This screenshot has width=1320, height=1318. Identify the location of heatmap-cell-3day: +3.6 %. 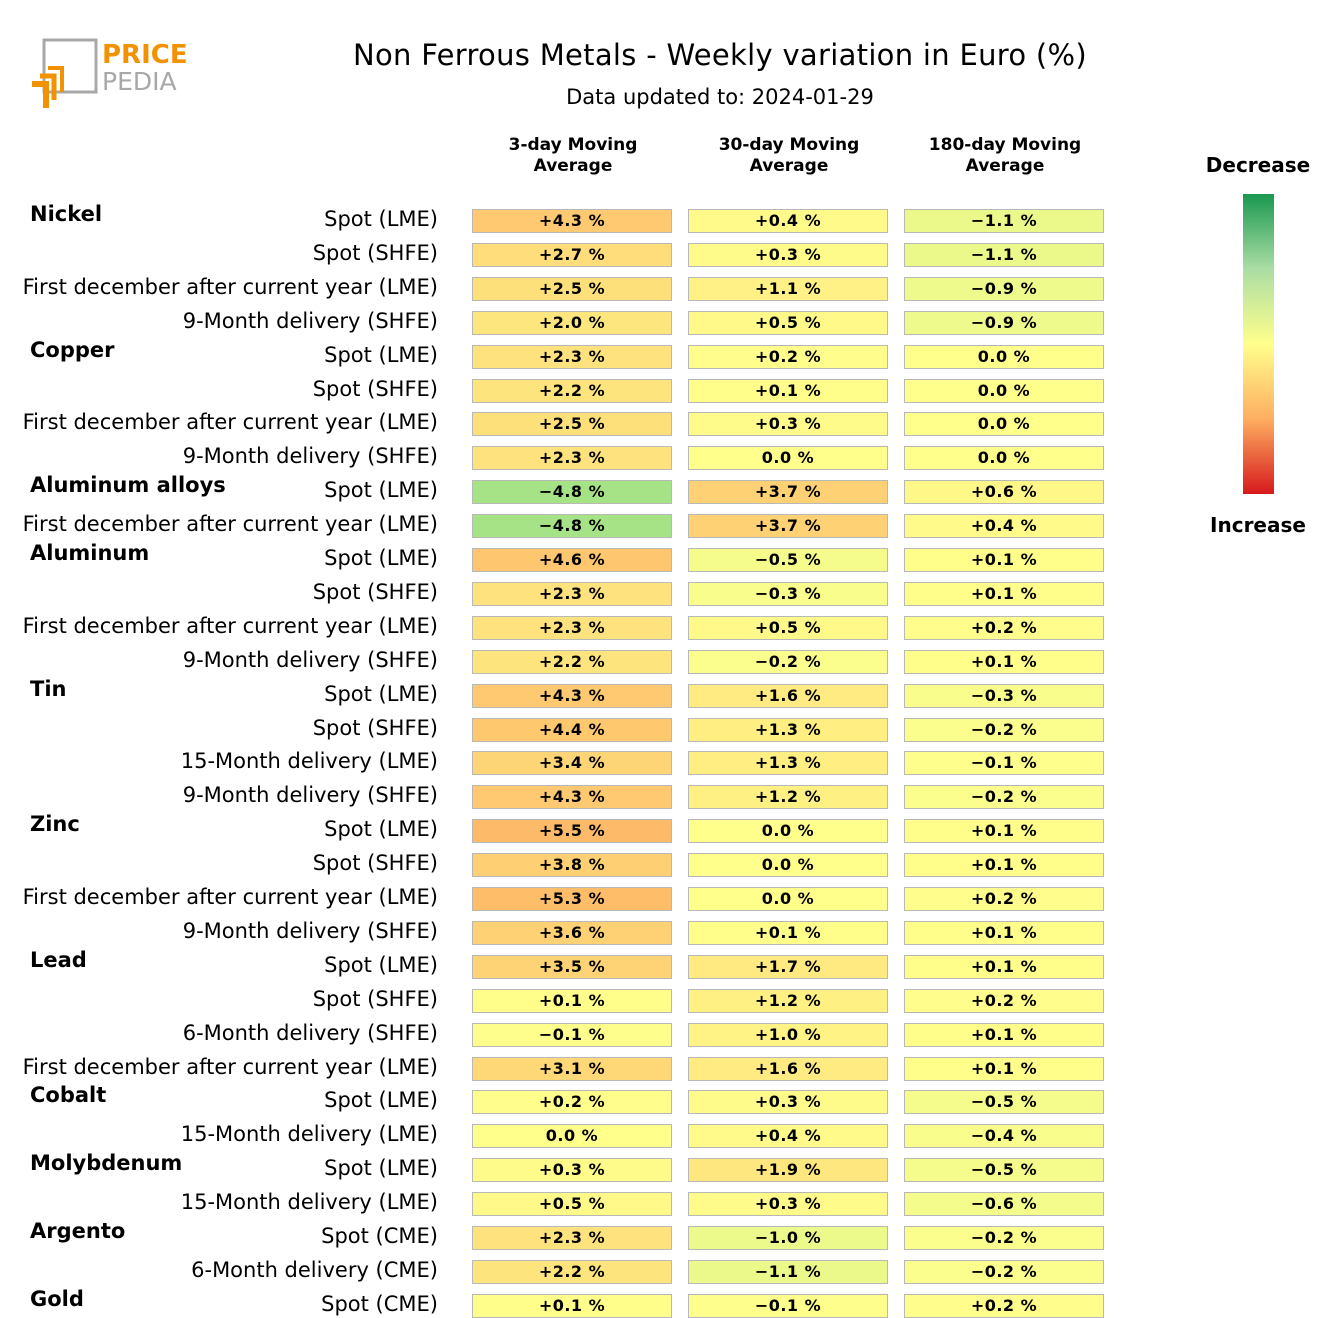
(572, 932).